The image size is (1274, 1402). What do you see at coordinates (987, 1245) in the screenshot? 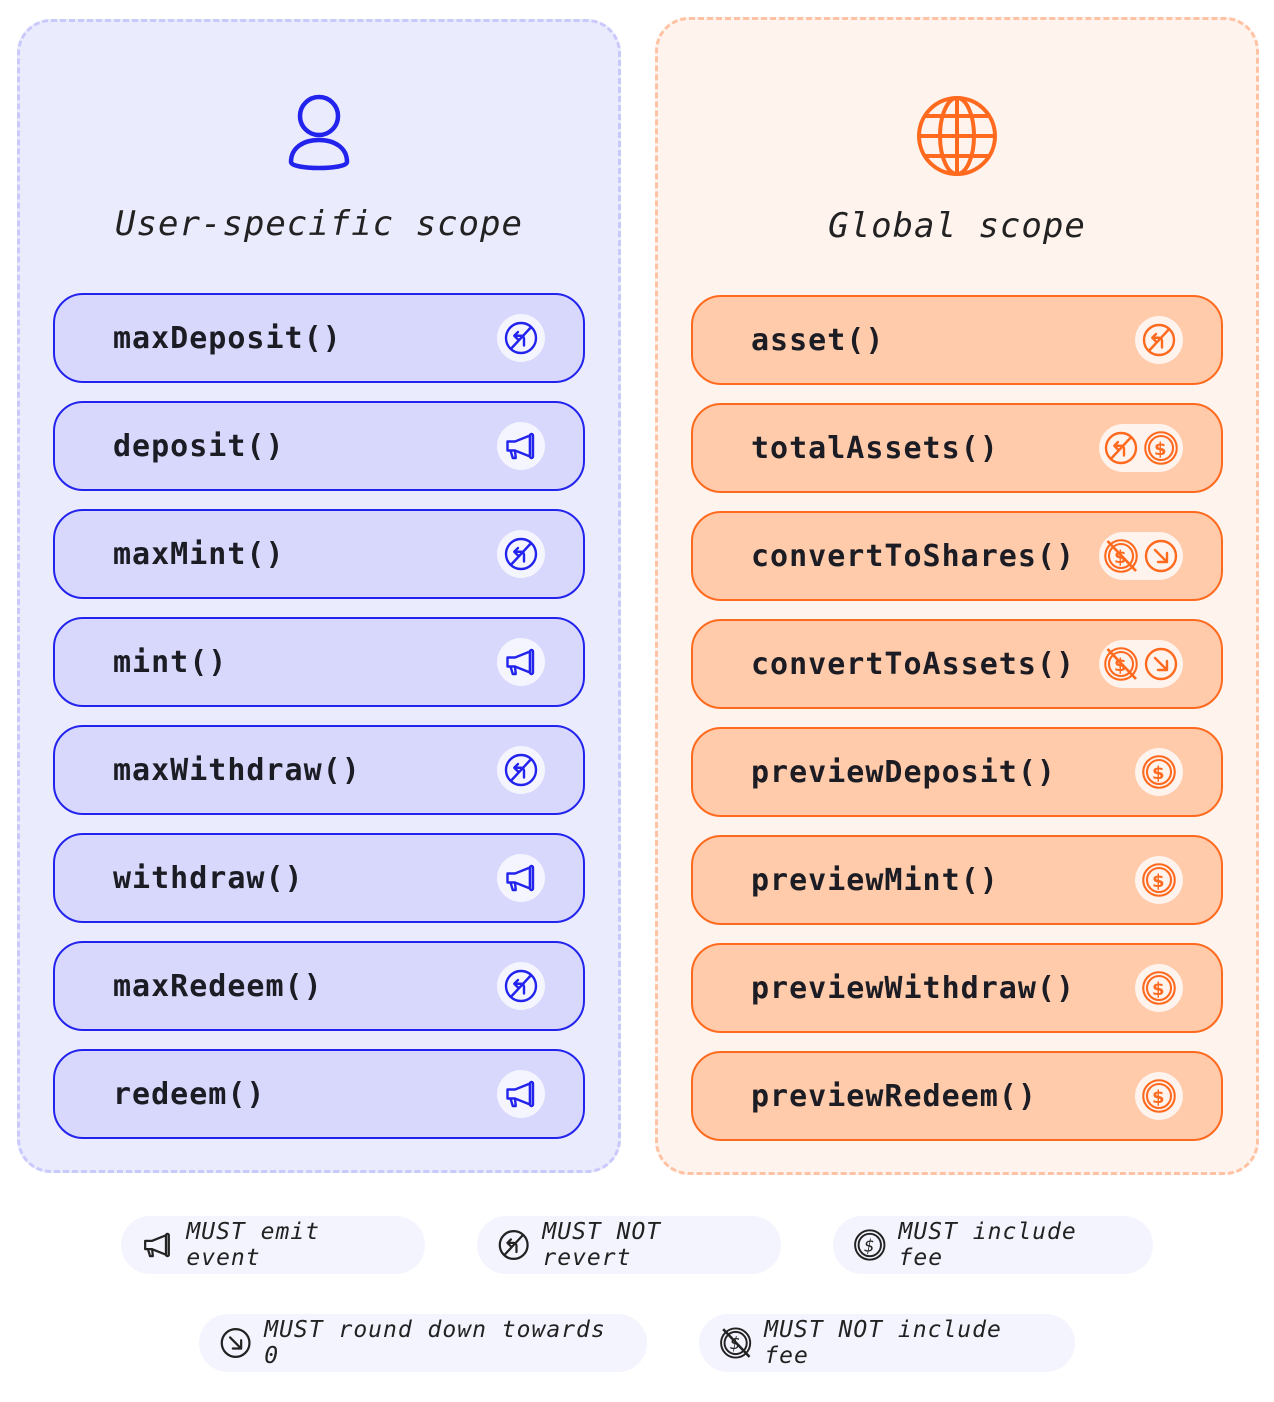
I see `legend-label: MUST include fee` at bounding box center [987, 1245].